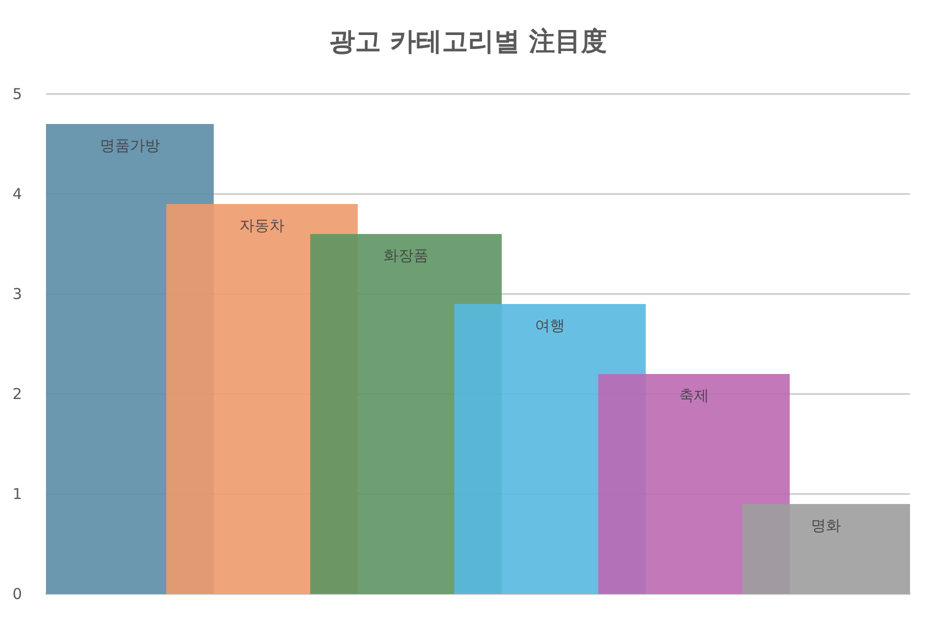  What do you see at coordinates (550, 325) in the screenshot?
I see `x-tick-label: 여행` at bounding box center [550, 325].